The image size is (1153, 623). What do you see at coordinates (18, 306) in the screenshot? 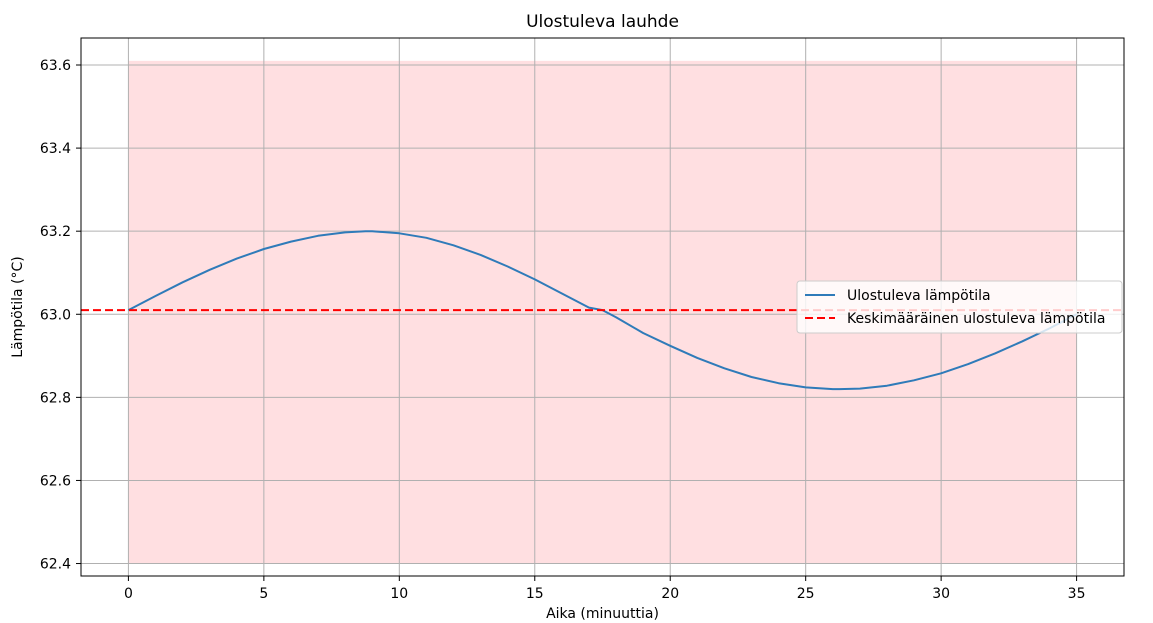
I see `y-axis-label: Lämpötila (°C)` at bounding box center [18, 306].